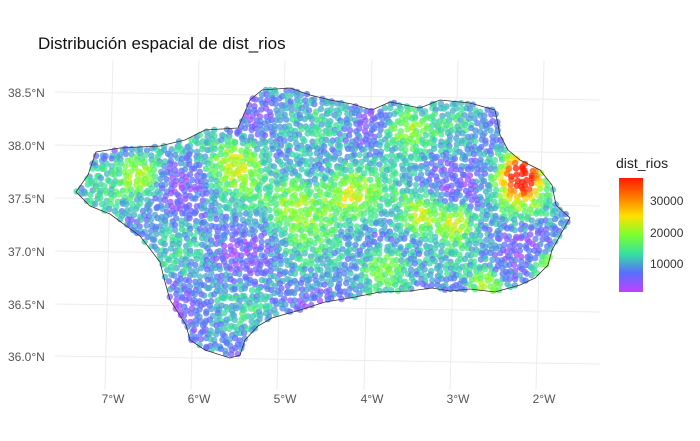 The image size is (700, 441). Describe the element at coordinates (667, 233) in the screenshot. I see `legend-label: 20000` at that location.